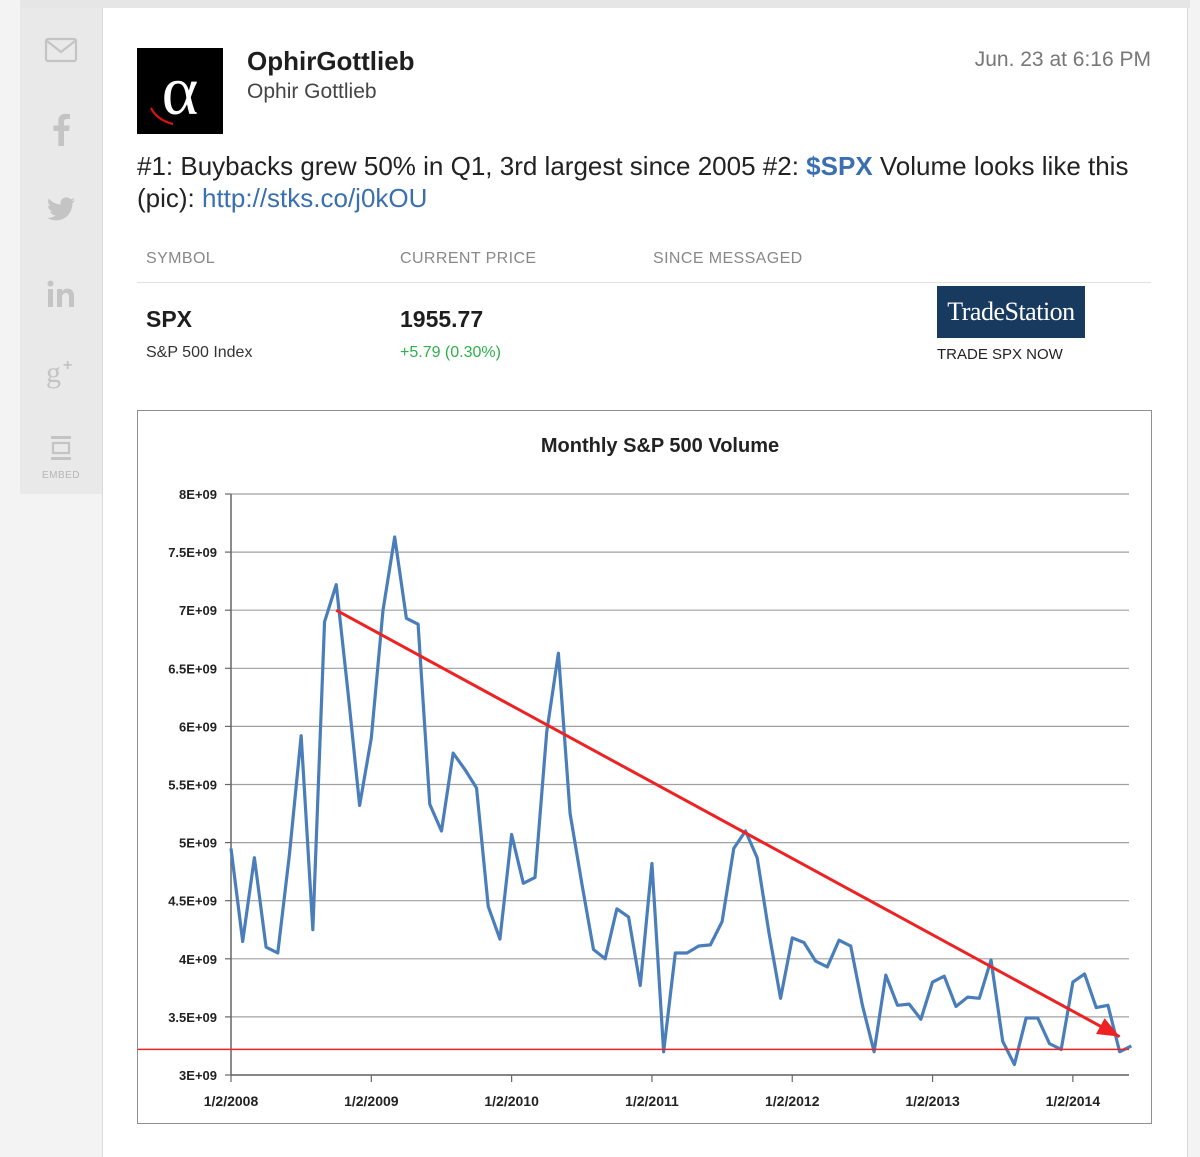  Describe the element at coordinates (468, 258) in the screenshot. I see `header-current-price: CURRENT PRICE` at that location.